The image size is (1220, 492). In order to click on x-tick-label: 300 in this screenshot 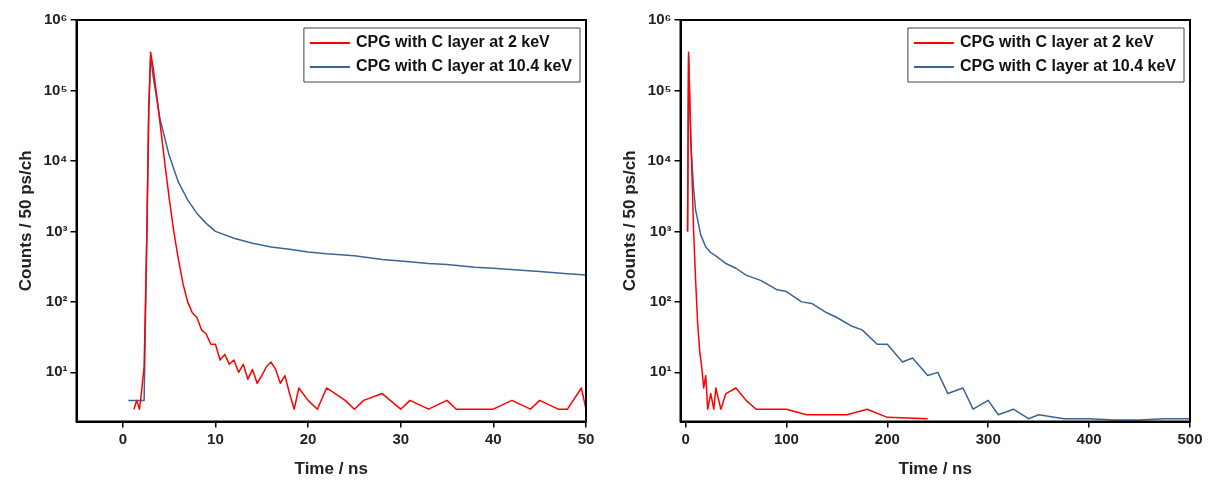, I will do `click(988, 438)`.